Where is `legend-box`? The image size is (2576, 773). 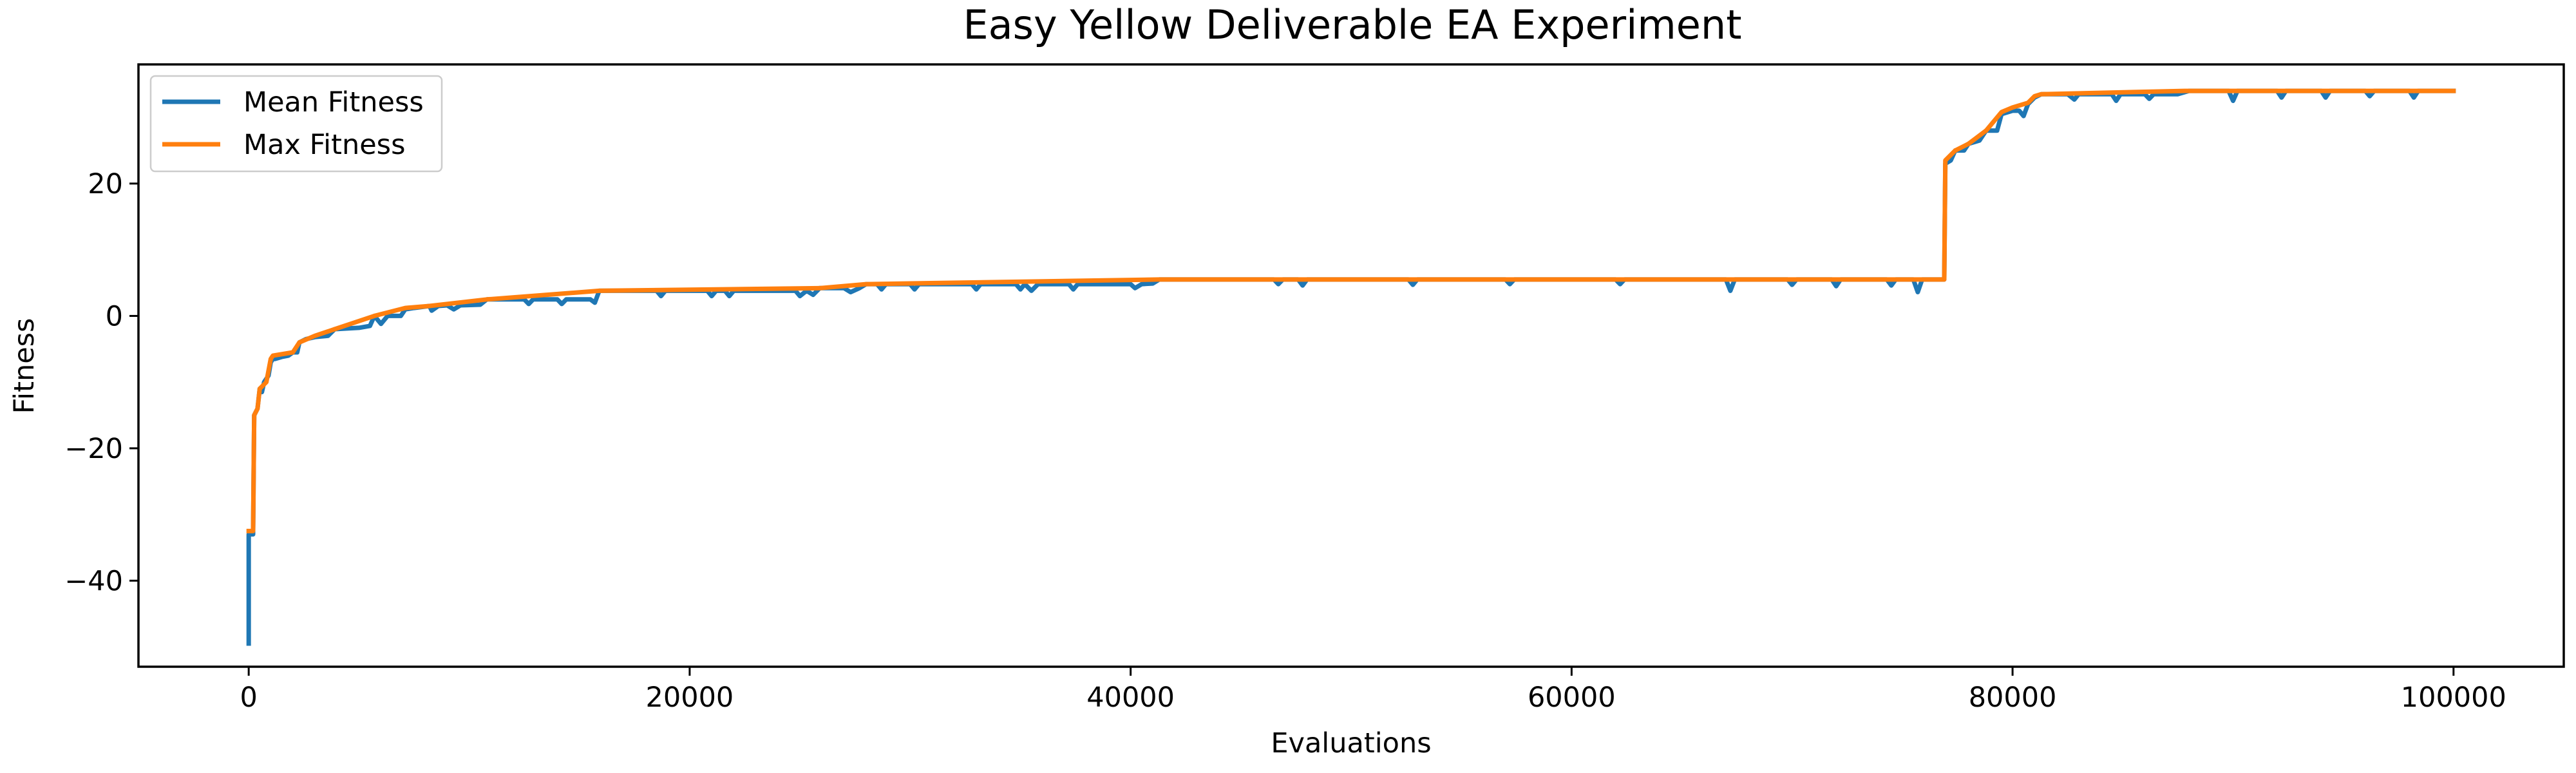
legend-box is located at coordinates (296, 124).